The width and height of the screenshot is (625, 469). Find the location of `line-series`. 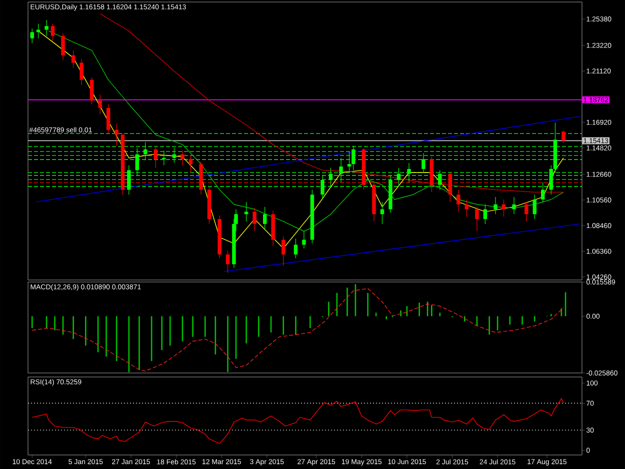

line-series is located at coordinates (298, 421).